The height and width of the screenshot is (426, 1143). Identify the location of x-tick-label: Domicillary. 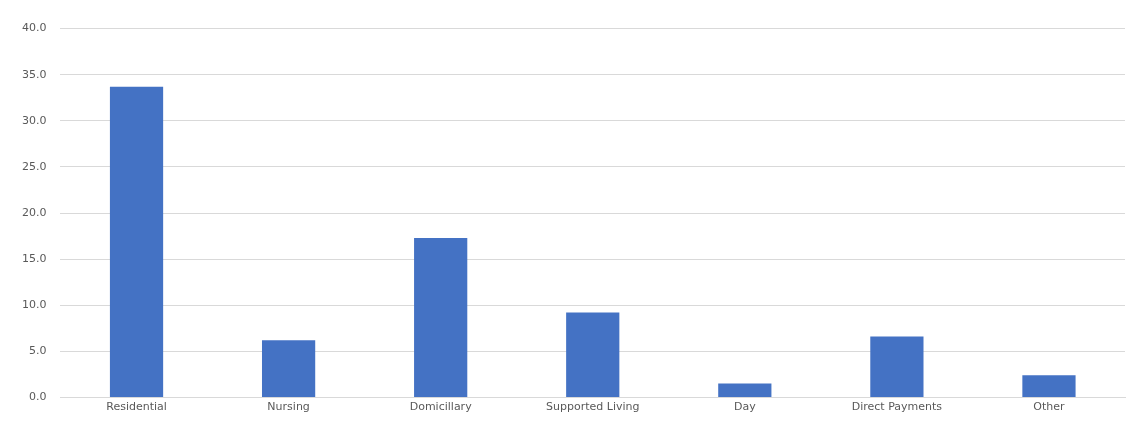
(441, 406).